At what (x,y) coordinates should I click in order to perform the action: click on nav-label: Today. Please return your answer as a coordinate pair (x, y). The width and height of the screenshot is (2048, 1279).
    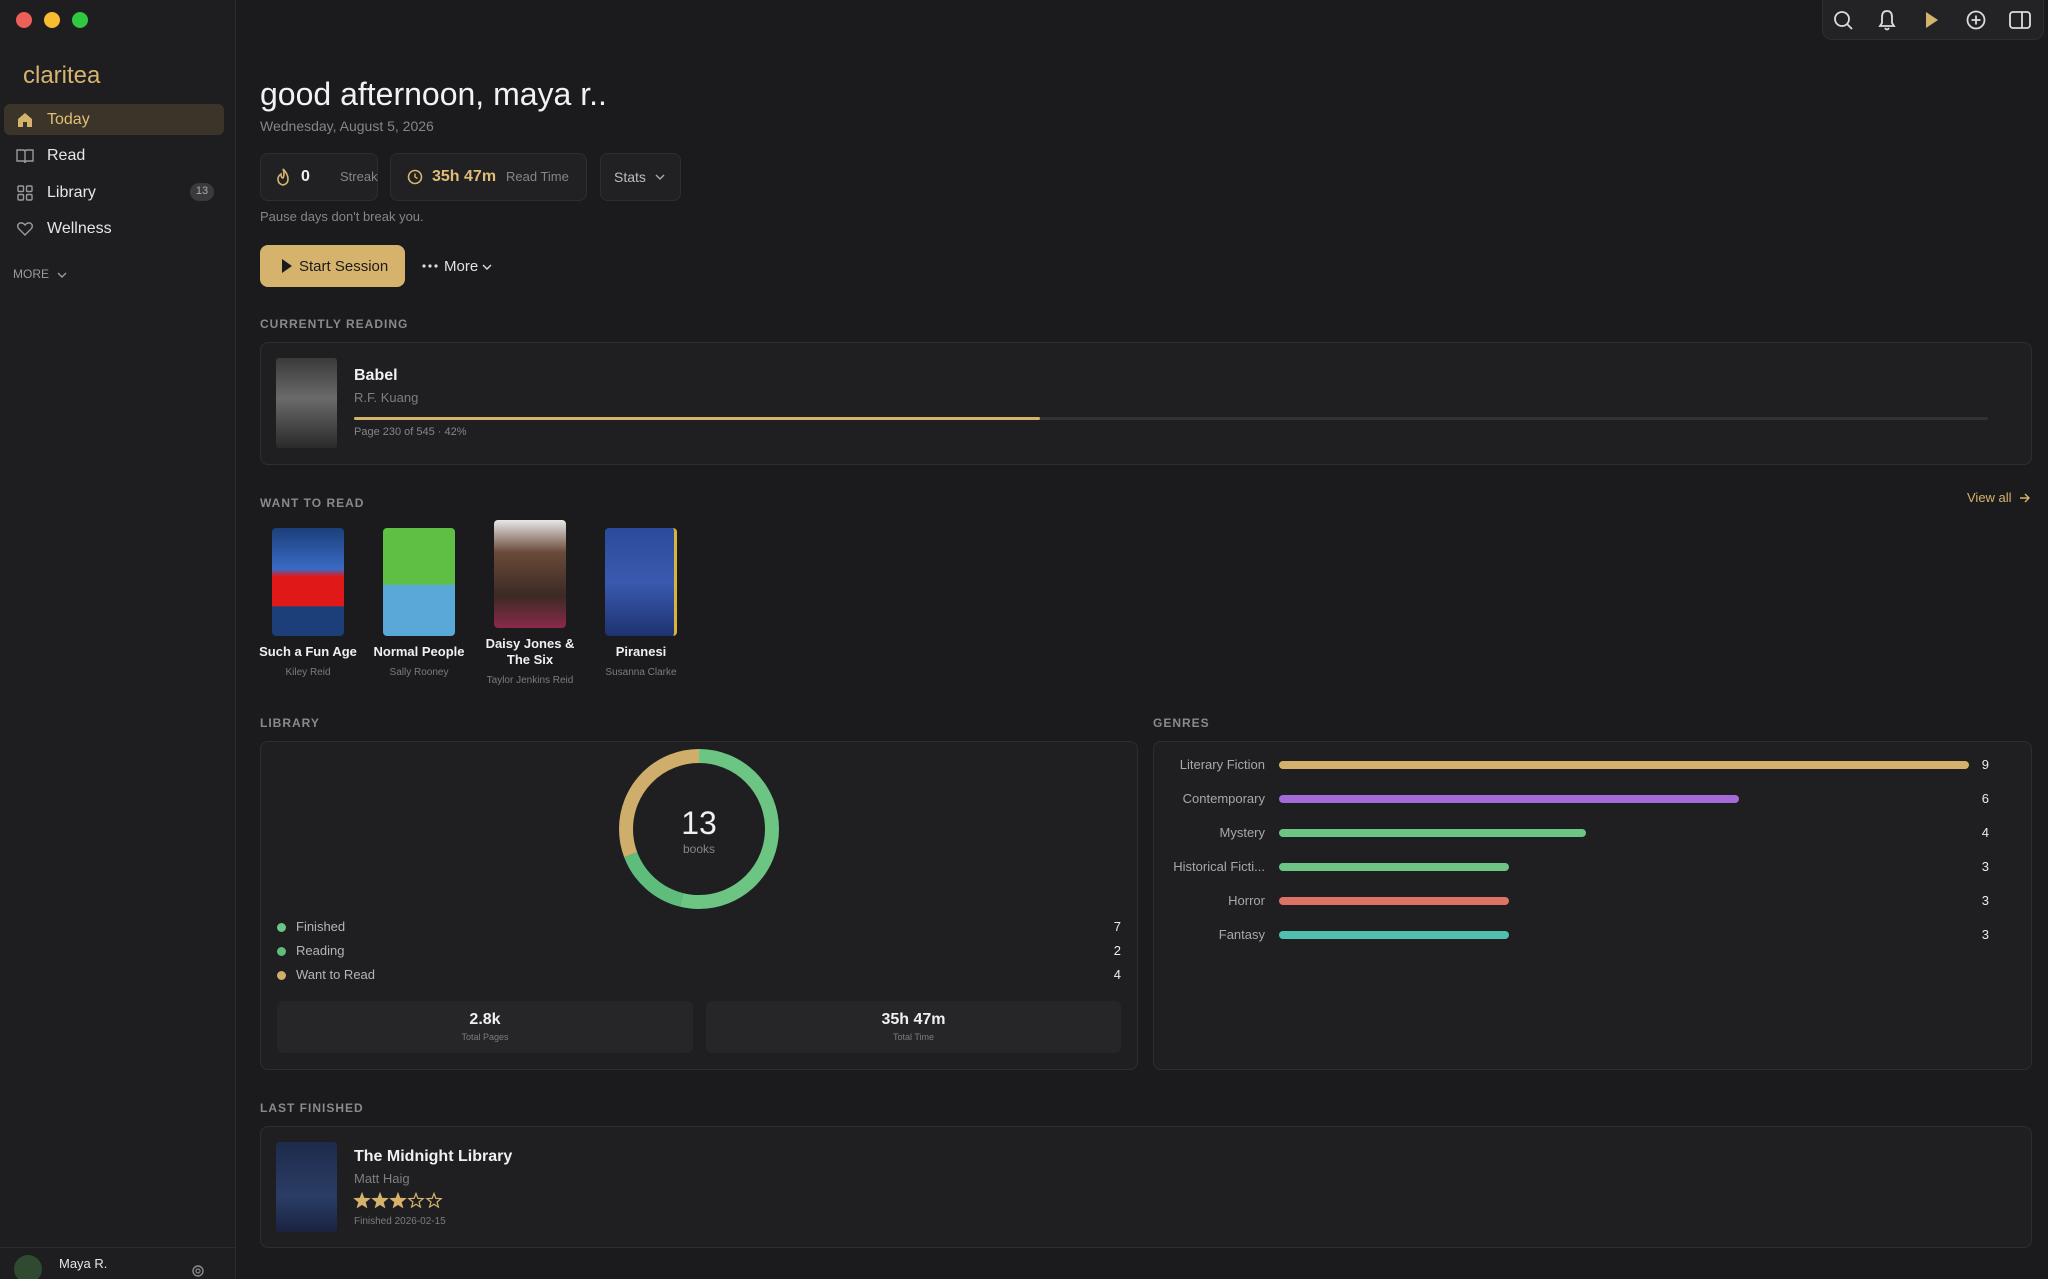
    Looking at the image, I should click on (68, 119).